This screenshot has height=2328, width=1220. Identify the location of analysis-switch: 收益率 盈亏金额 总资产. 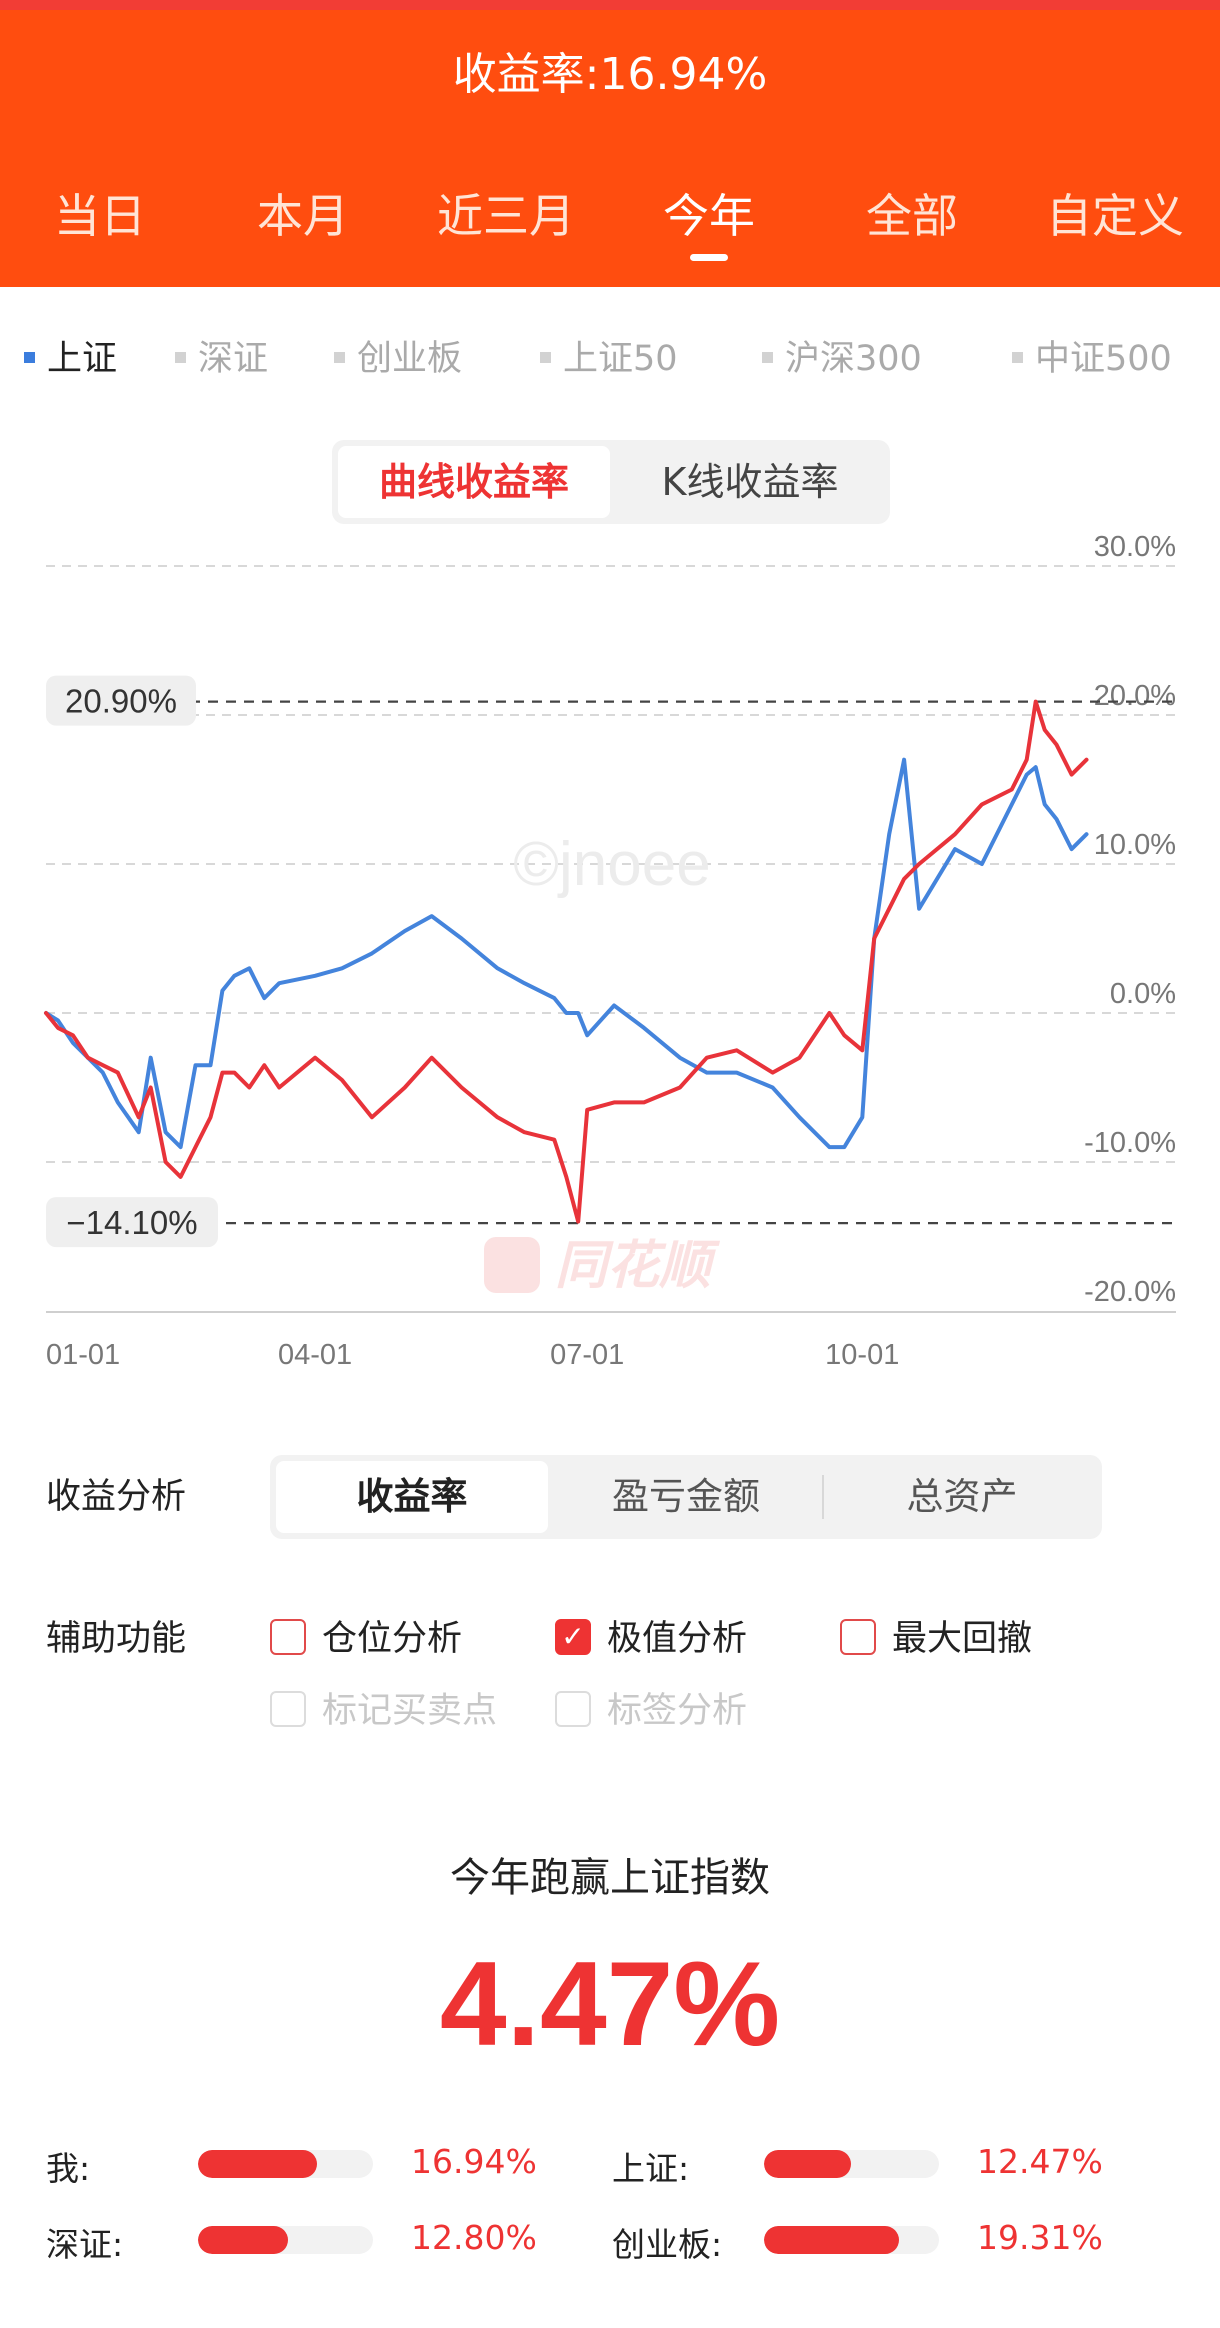
(686, 1497).